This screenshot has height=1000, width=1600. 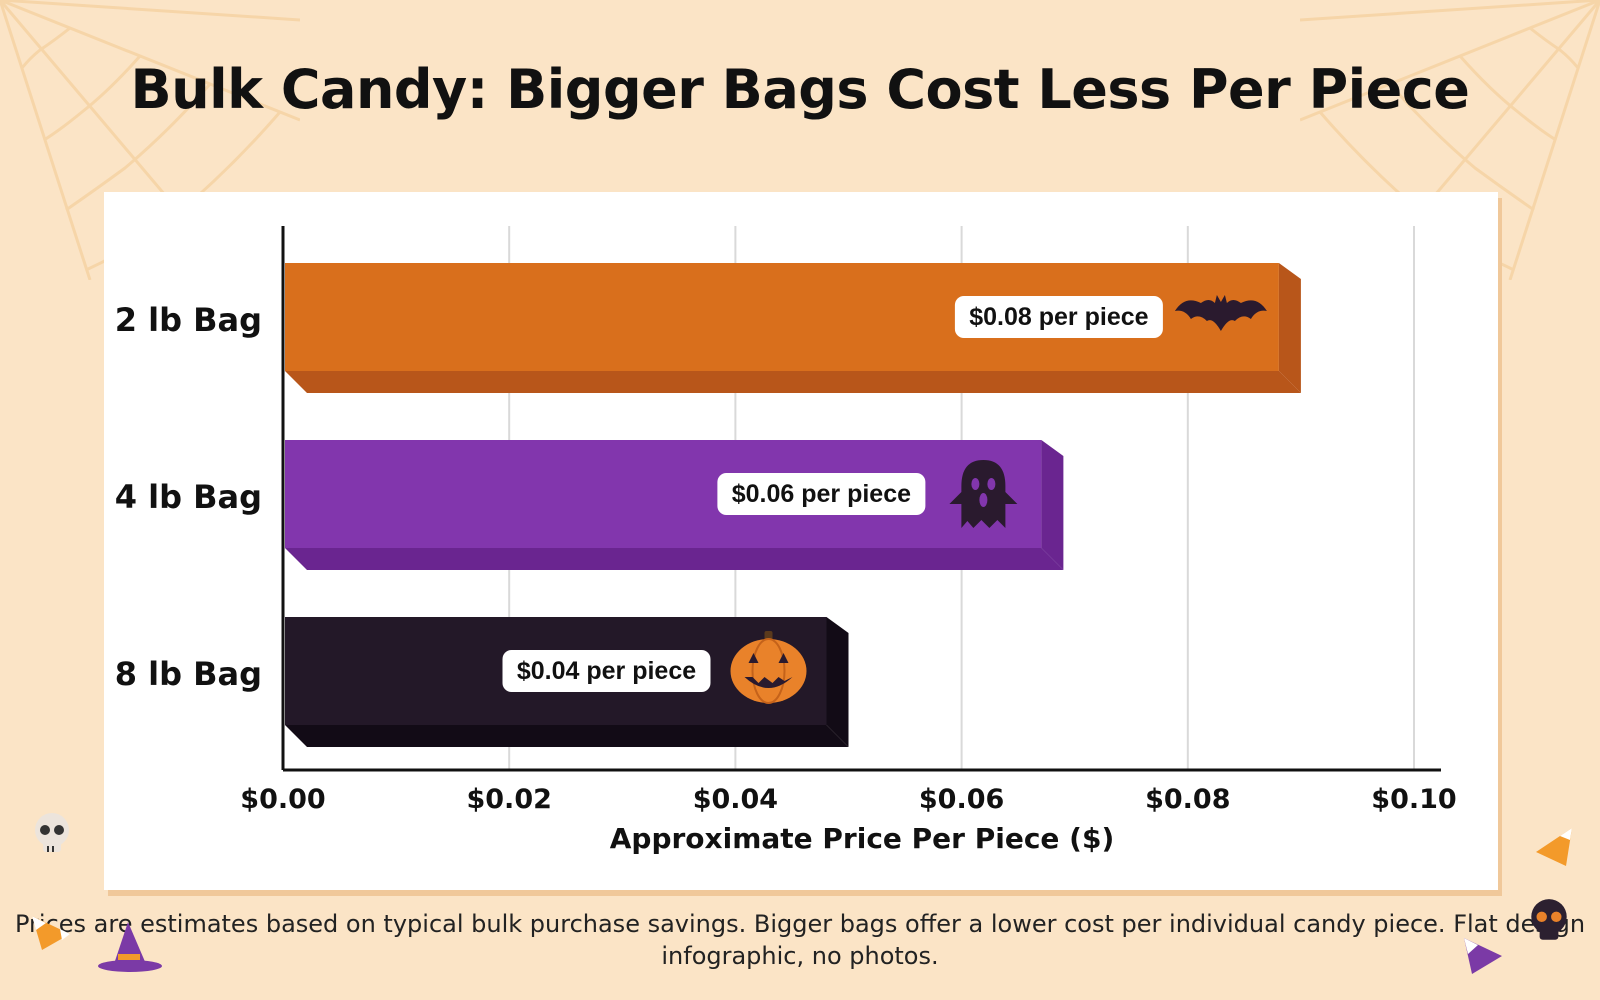 I want to click on x-tick-label: $0.04, so click(x=735, y=799).